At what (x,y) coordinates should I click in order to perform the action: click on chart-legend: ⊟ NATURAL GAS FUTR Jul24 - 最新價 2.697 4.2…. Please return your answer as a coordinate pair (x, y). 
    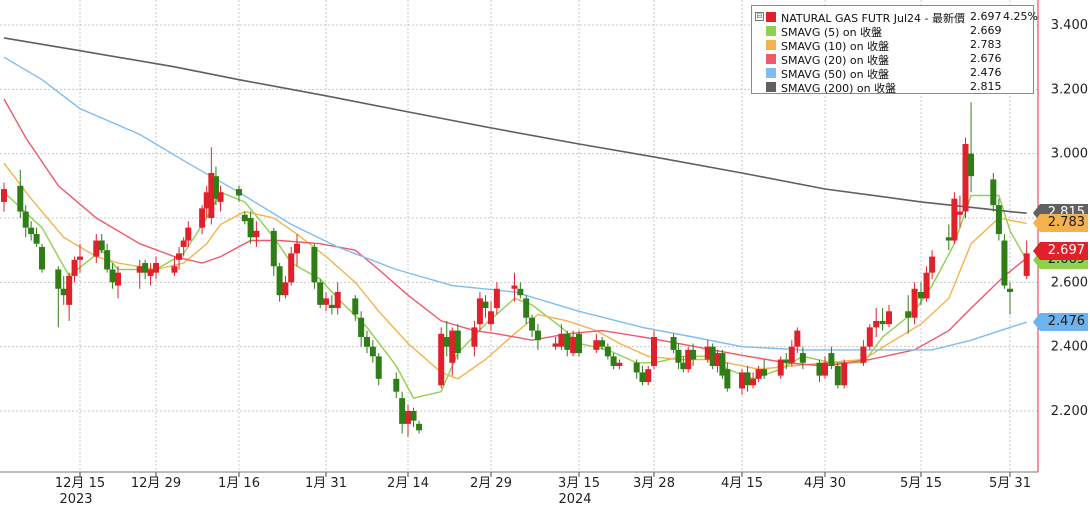
    Looking at the image, I should click on (894, 50).